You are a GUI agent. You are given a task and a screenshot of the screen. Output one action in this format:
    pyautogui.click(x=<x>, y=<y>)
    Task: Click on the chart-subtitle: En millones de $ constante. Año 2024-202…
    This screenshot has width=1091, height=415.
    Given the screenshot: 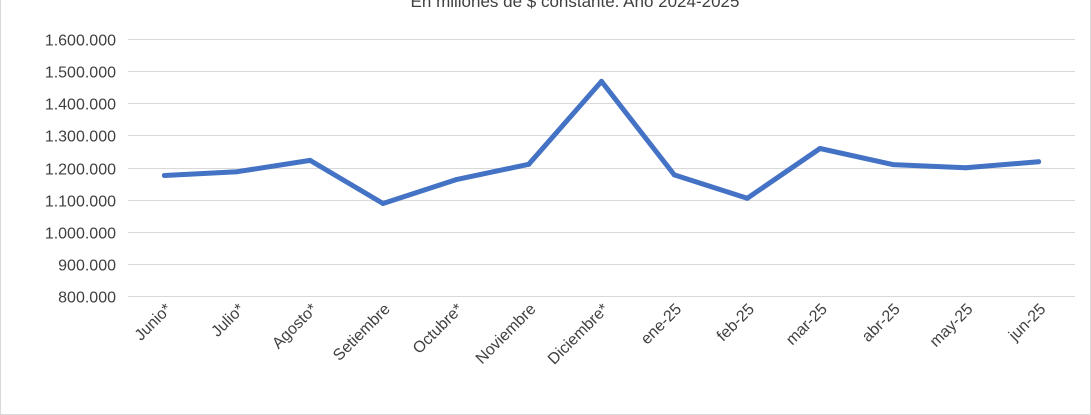 What is the action you would take?
    pyautogui.click(x=575, y=5)
    